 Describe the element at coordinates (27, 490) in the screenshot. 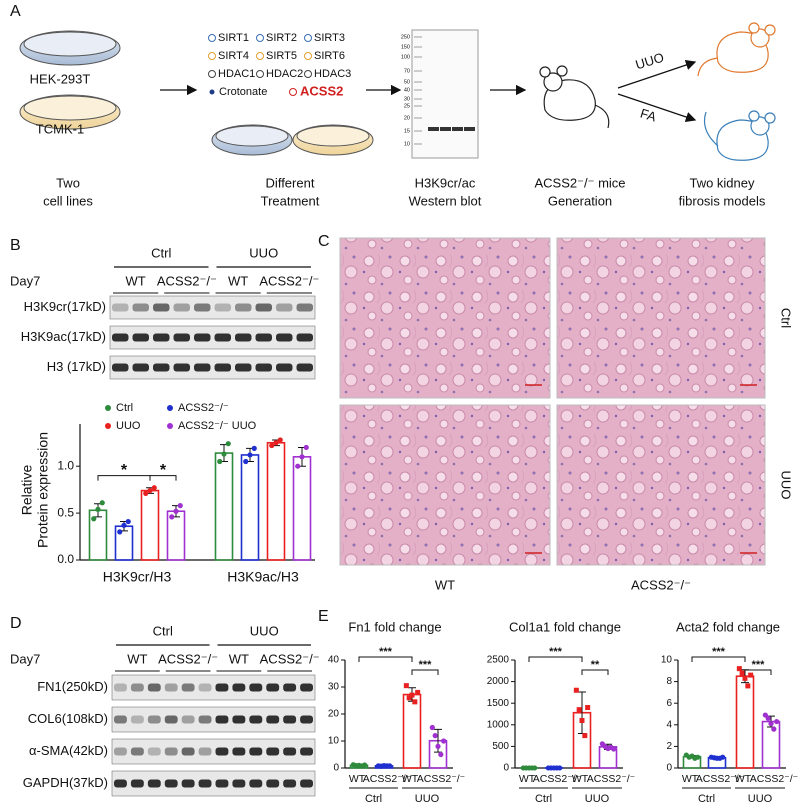

I see `y-axis-label: Relative` at that location.